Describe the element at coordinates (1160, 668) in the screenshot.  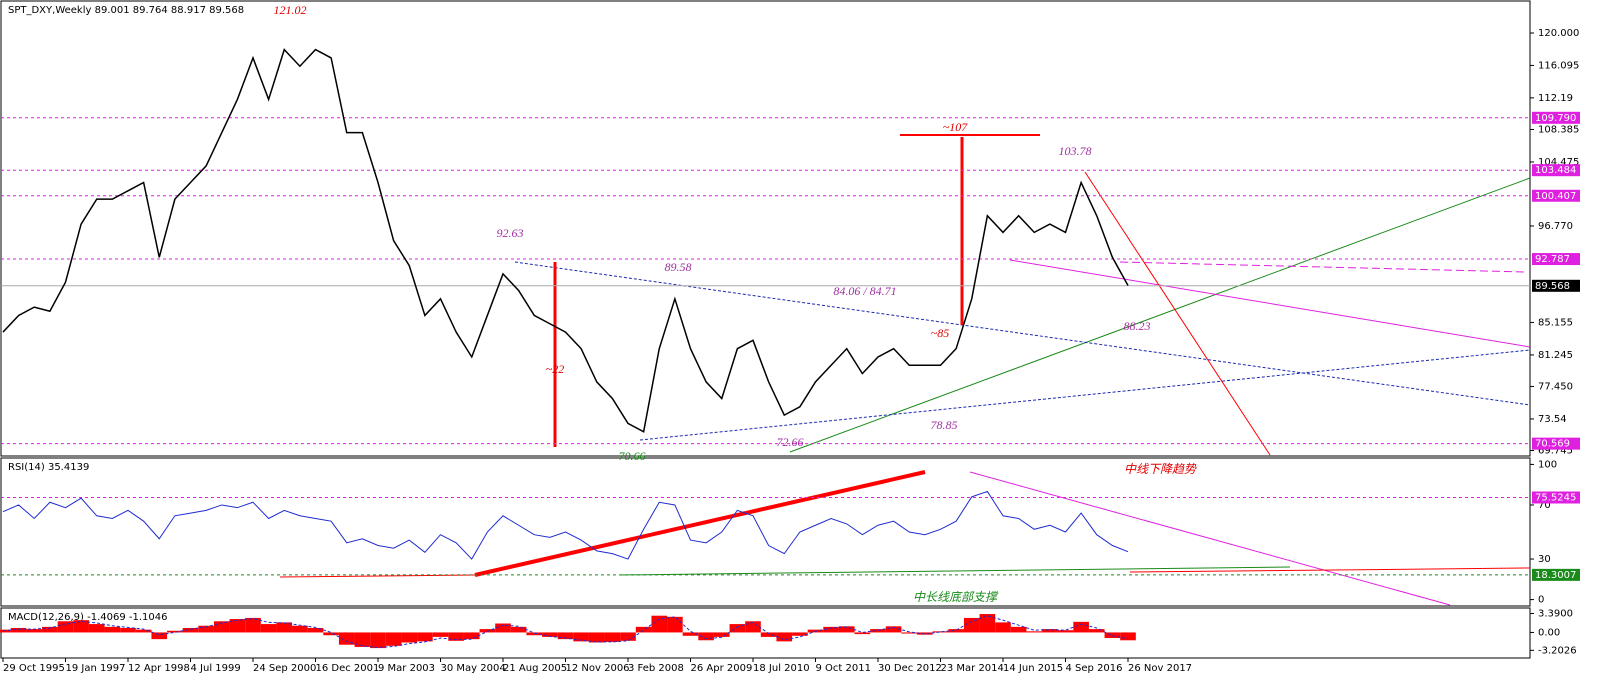
I see `x-tick-label: 26 Nov 2017` at that location.